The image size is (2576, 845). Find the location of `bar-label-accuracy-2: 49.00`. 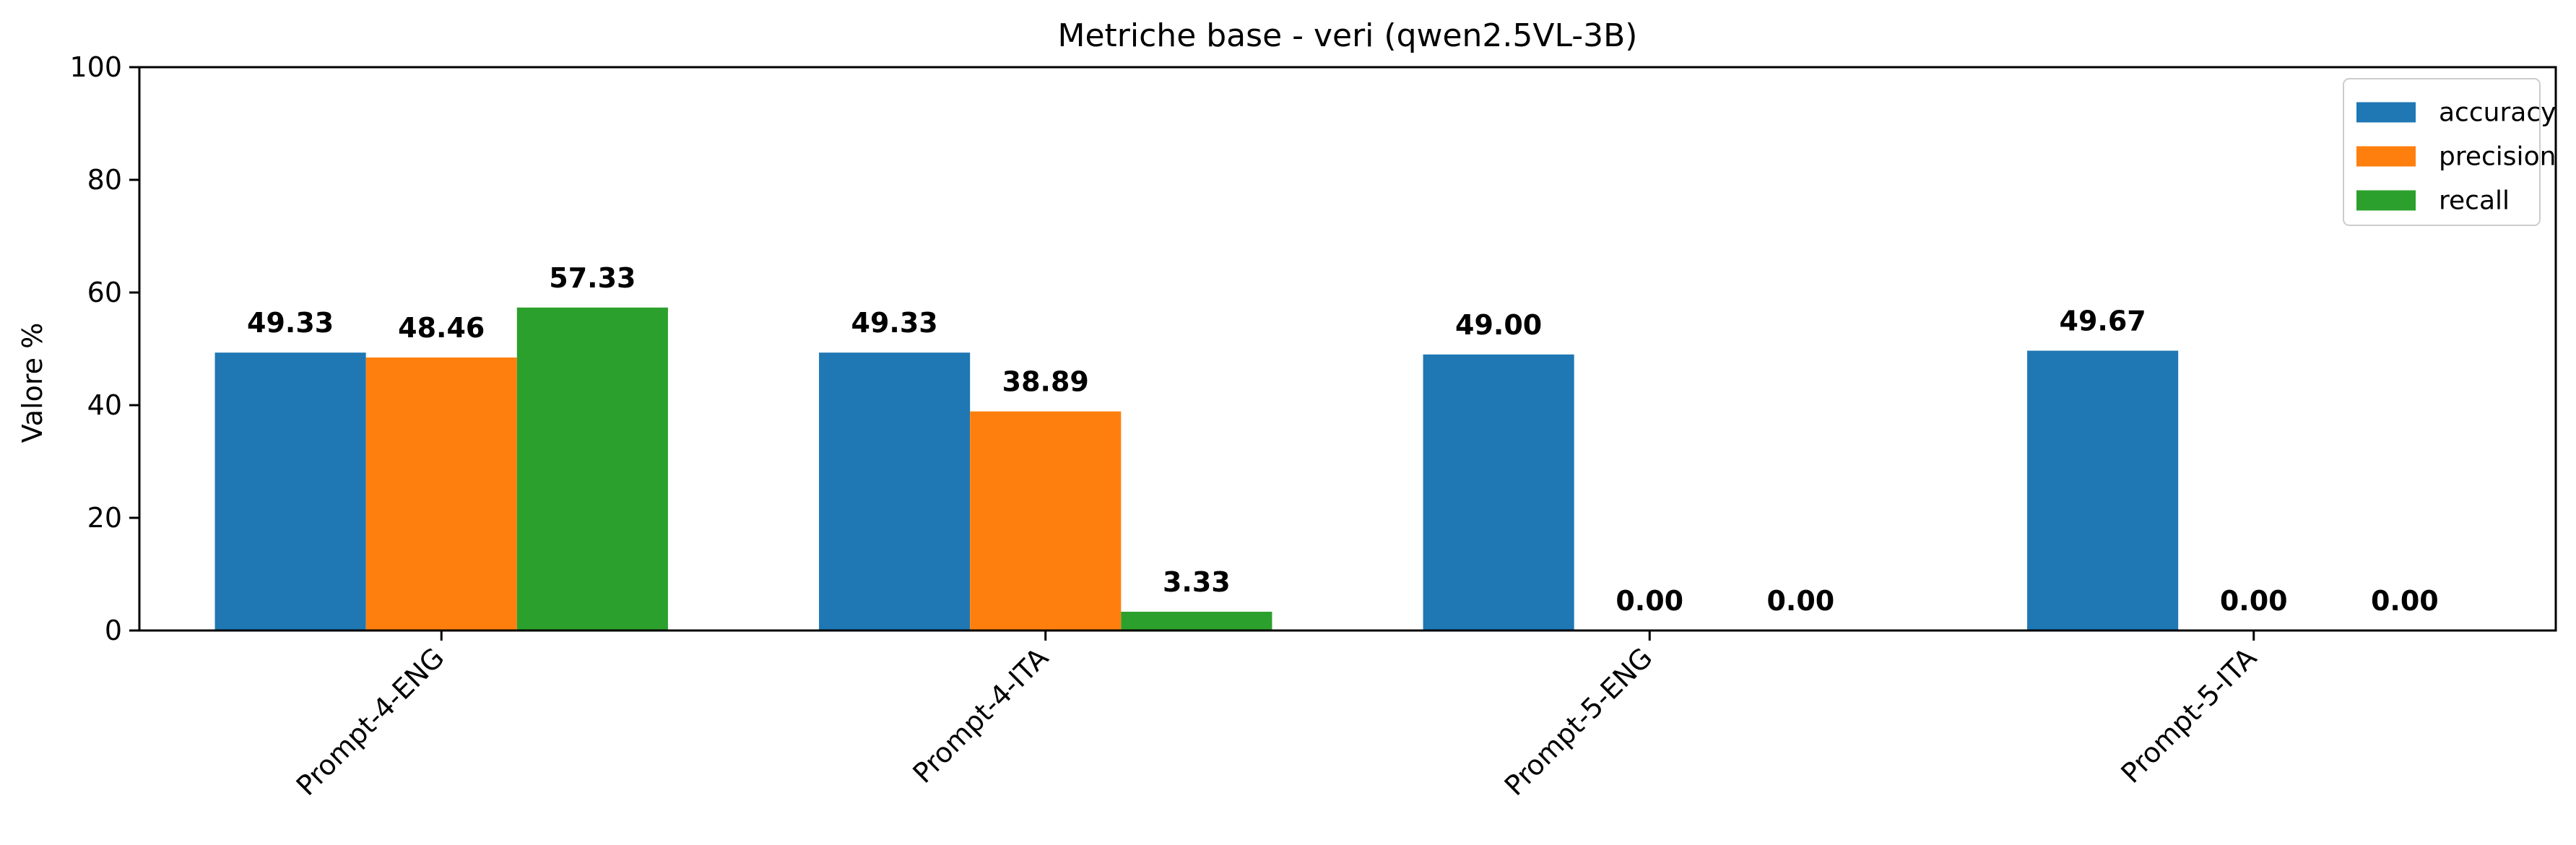

bar-label-accuracy-2: 49.00 is located at coordinates (1498, 325).